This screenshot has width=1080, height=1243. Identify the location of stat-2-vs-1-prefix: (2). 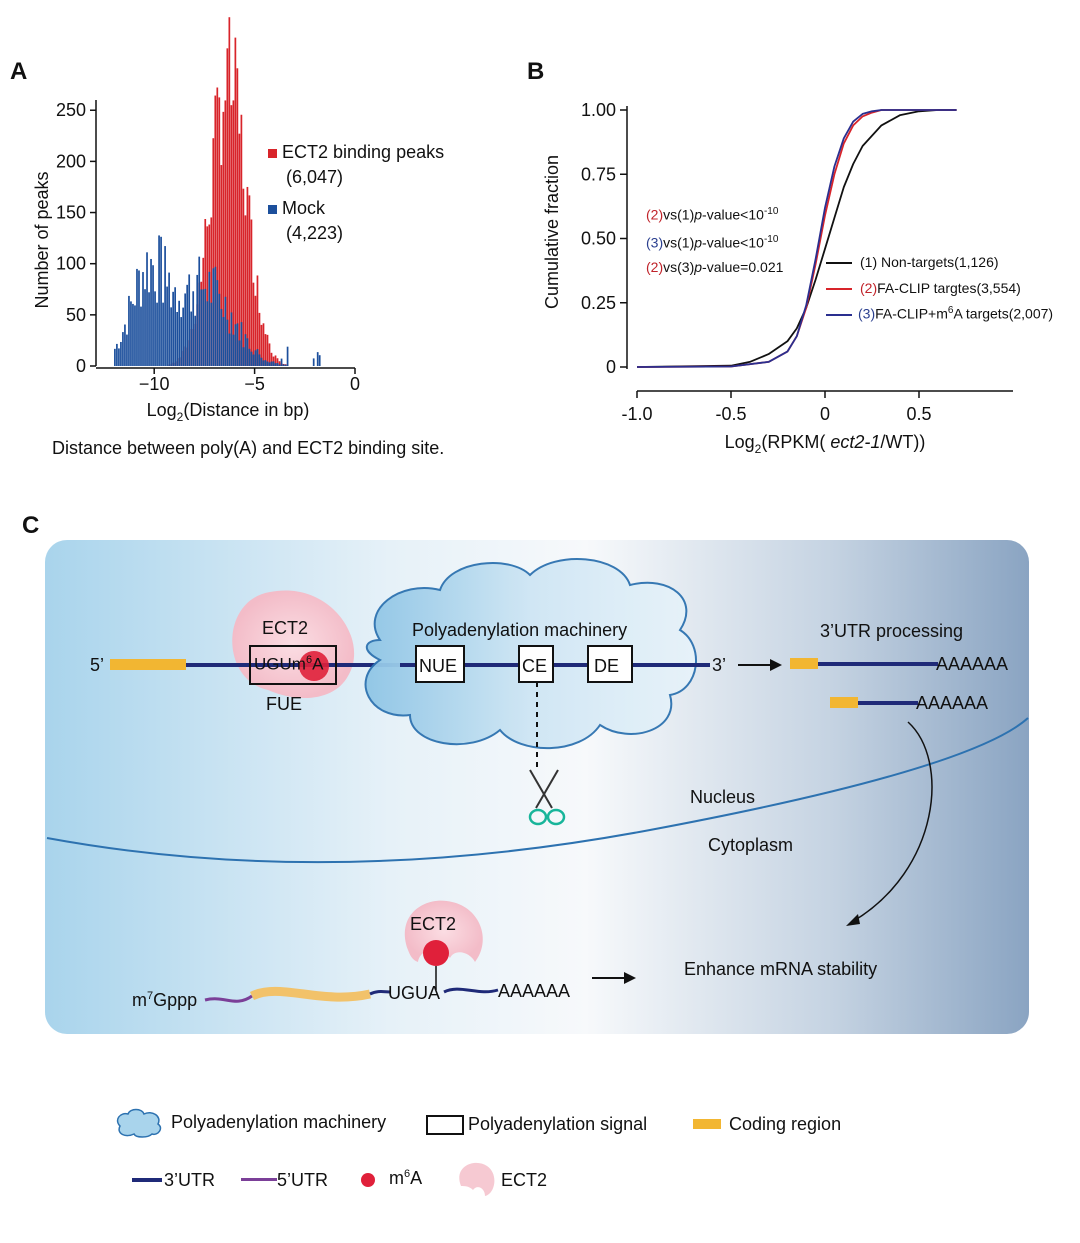
(655, 214).